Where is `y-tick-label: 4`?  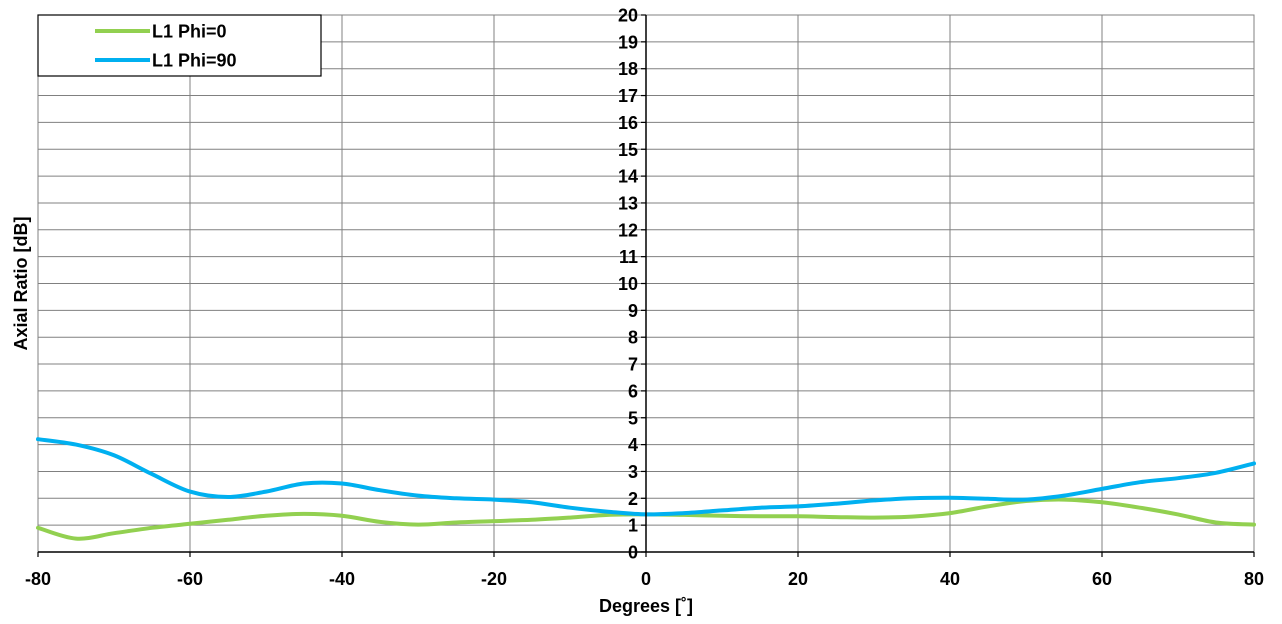 y-tick-label: 4 is located at coordinates (633, 445).